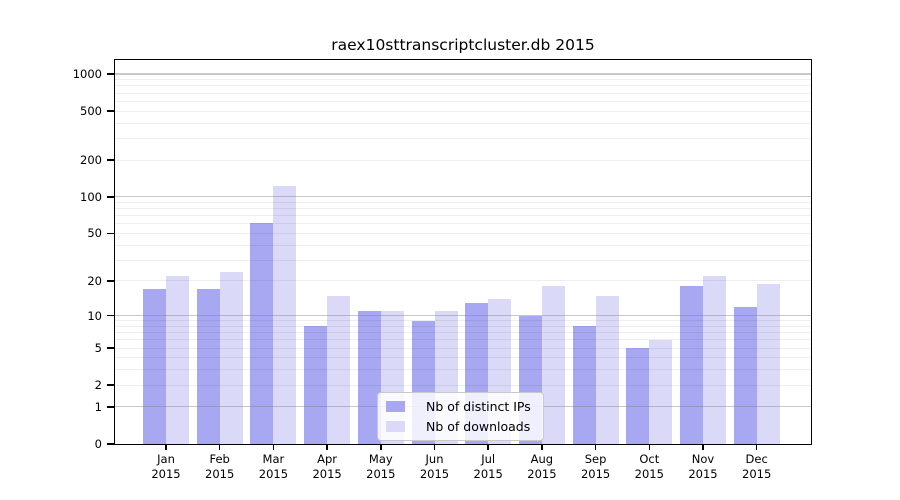  Describe the element at coordinates (703, 466) in the screenshot. I see `x-tick-label: Nov 2015` at that location.